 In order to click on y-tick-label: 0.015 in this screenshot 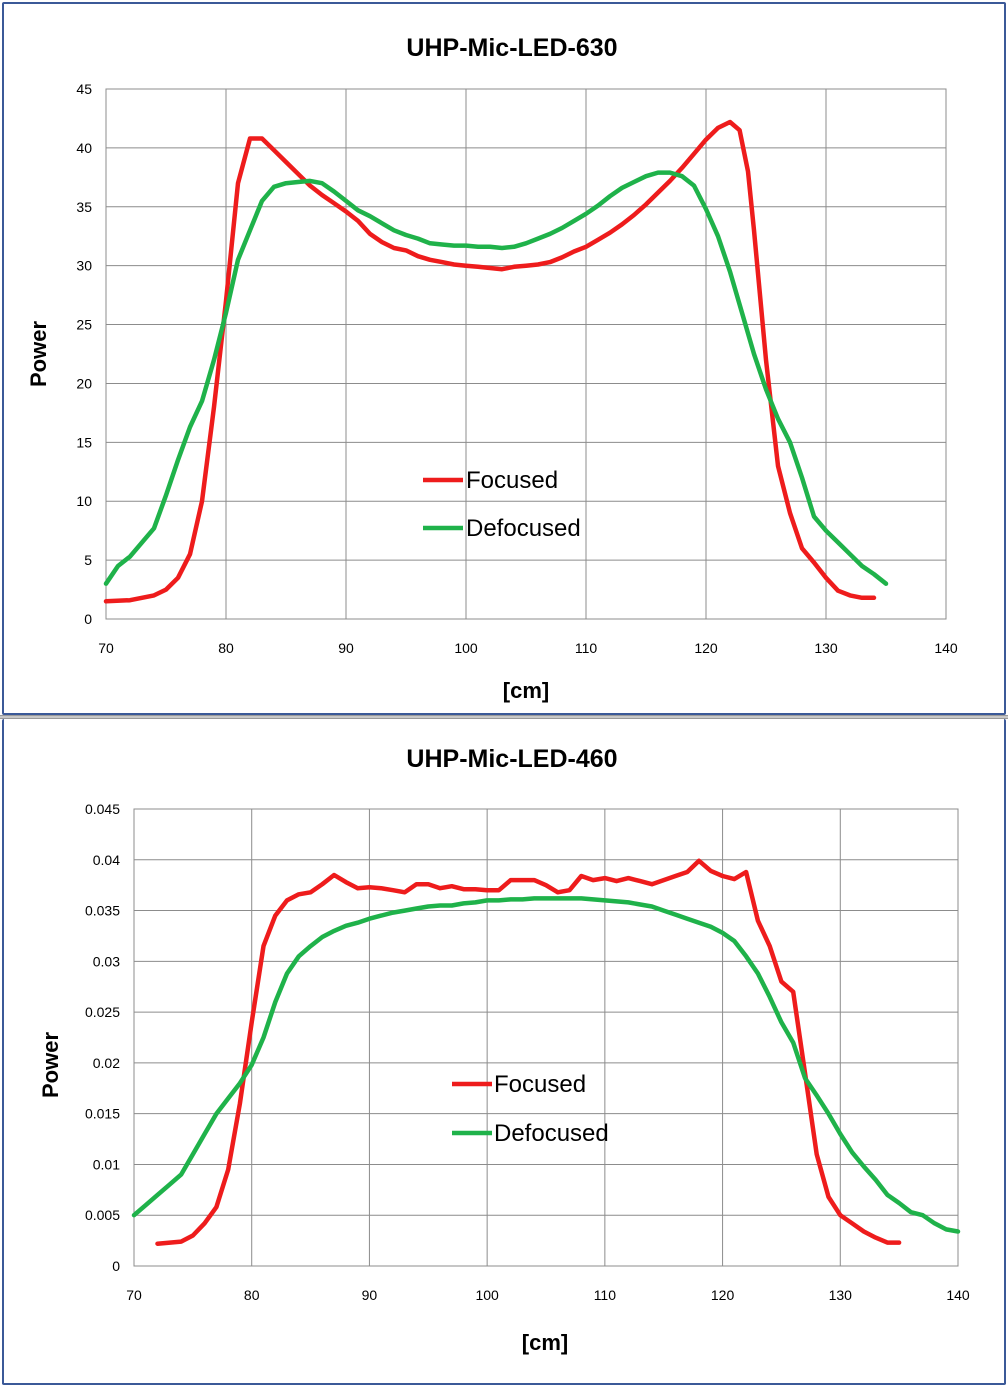, I will do `click(102, 1114)`.